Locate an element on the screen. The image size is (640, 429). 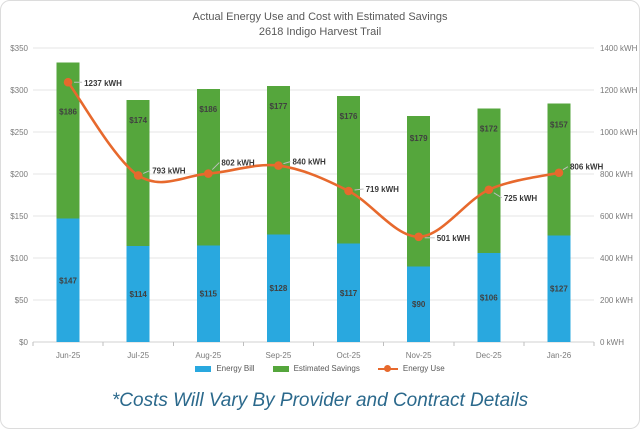
legend-item-estimated-savings: Estimated Savings is located at coordinates (316, 368).